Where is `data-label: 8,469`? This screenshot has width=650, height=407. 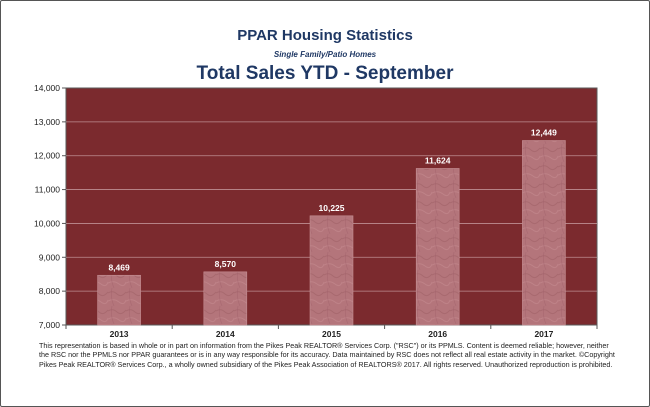
data-label: 8,469 is located at coordinates (119, 267).